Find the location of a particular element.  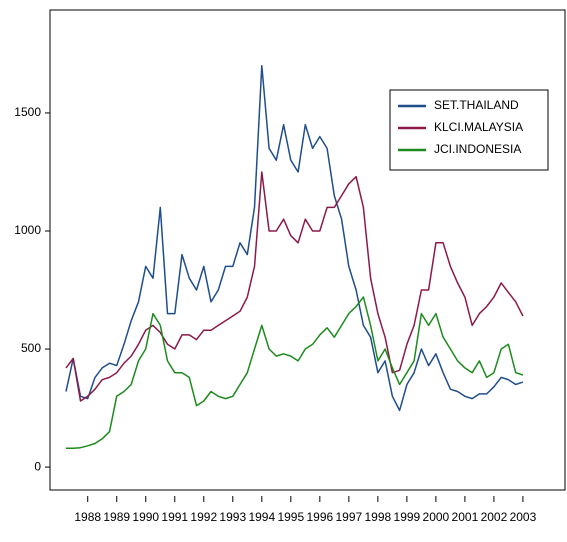

x-tick-label: 2002 is located at coordinates (494, 517).